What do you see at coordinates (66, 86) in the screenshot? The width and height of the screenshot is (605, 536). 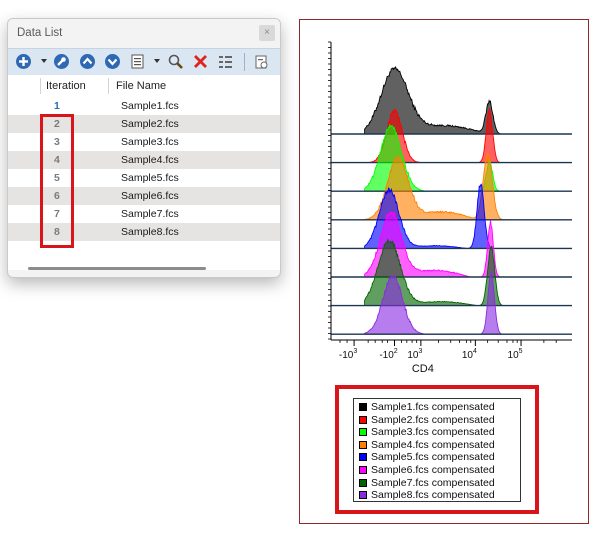 I see `column-header-iteration: Iteration` at bounding box center [66, 86].